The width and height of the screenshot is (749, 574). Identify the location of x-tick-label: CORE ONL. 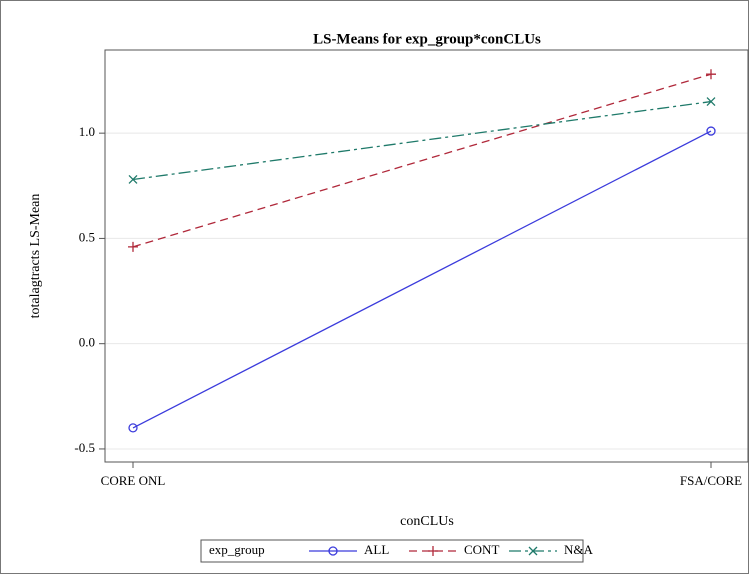
(133, 480).